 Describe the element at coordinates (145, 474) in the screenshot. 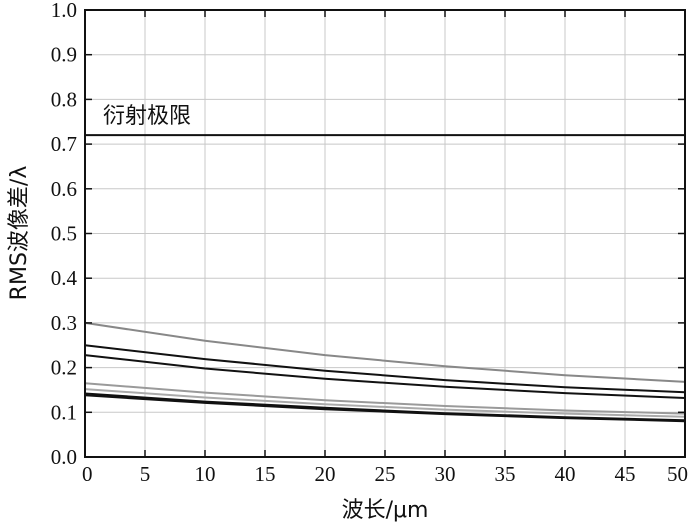

I see `x-tick-label: 5` at that location.